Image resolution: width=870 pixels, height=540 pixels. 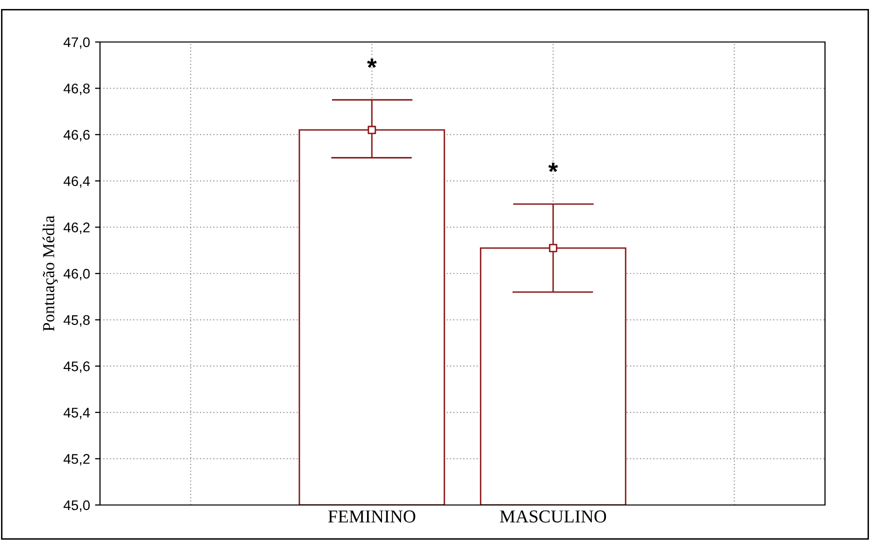 I want to click on y-tick-label: 46,4, so click(x=77, y=182).